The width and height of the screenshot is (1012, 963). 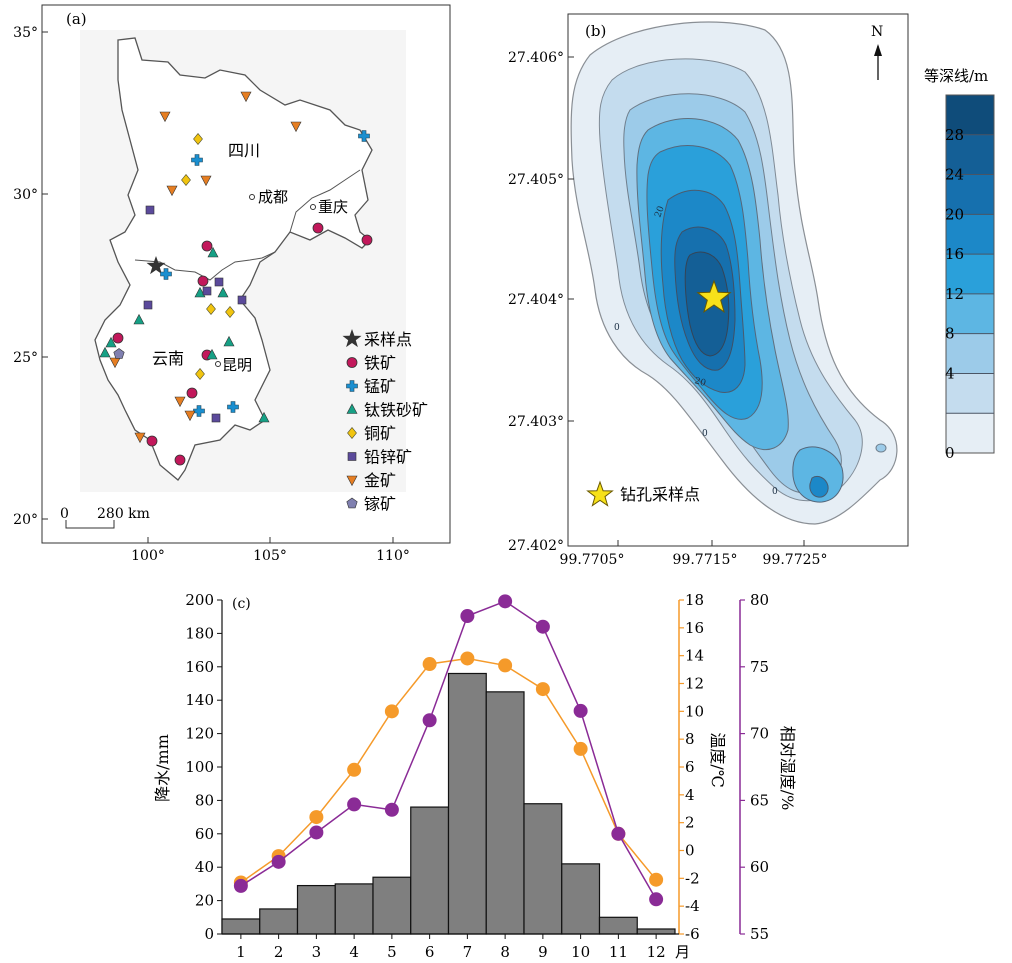 What do you see at coordinates (380, 433) in the screenshot?
I see `legend-label: 铜矿` at bounding box center [380, 433].